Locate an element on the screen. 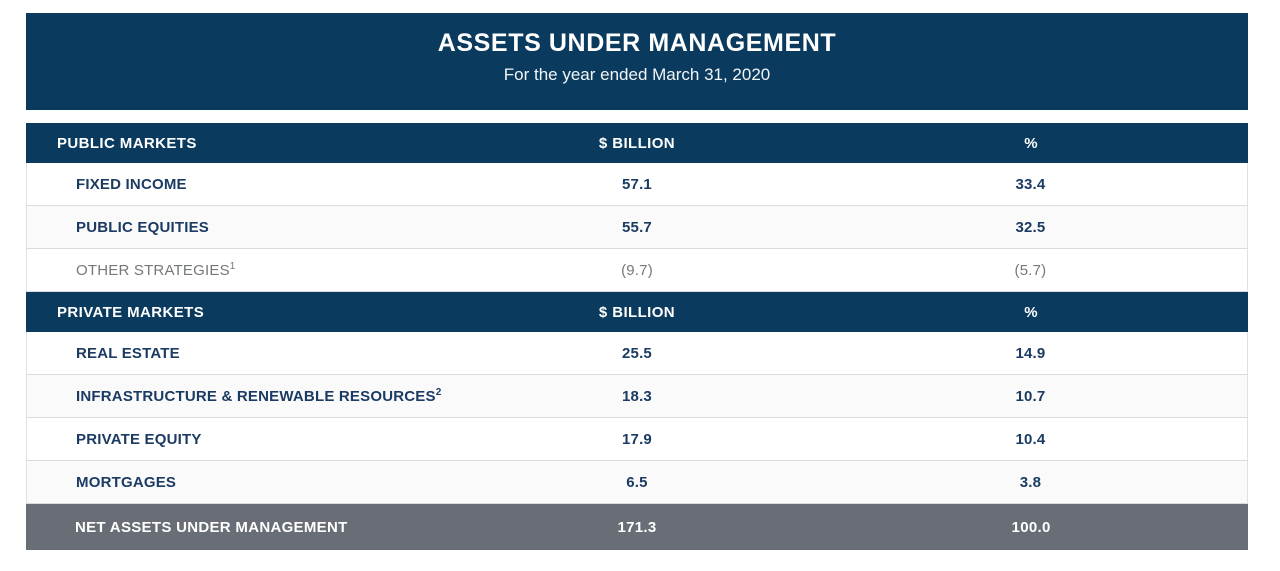  page-subtitle: For the year ended March 31, 2020 is located at coordinates (637, 74).